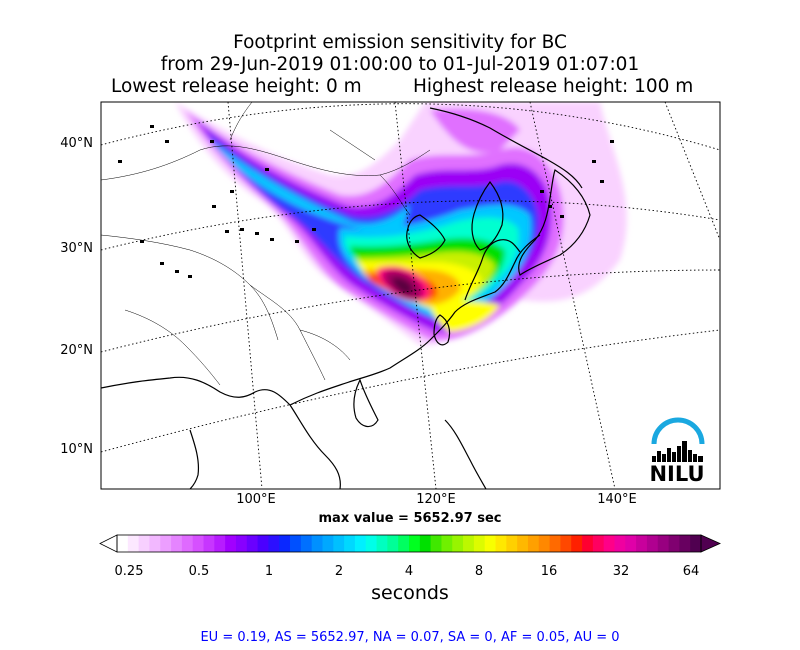 The image size is (800, 650). Describe the element at coordinates (710, 543) in the screenshot. I see `colorbar-high-extend` at that location.